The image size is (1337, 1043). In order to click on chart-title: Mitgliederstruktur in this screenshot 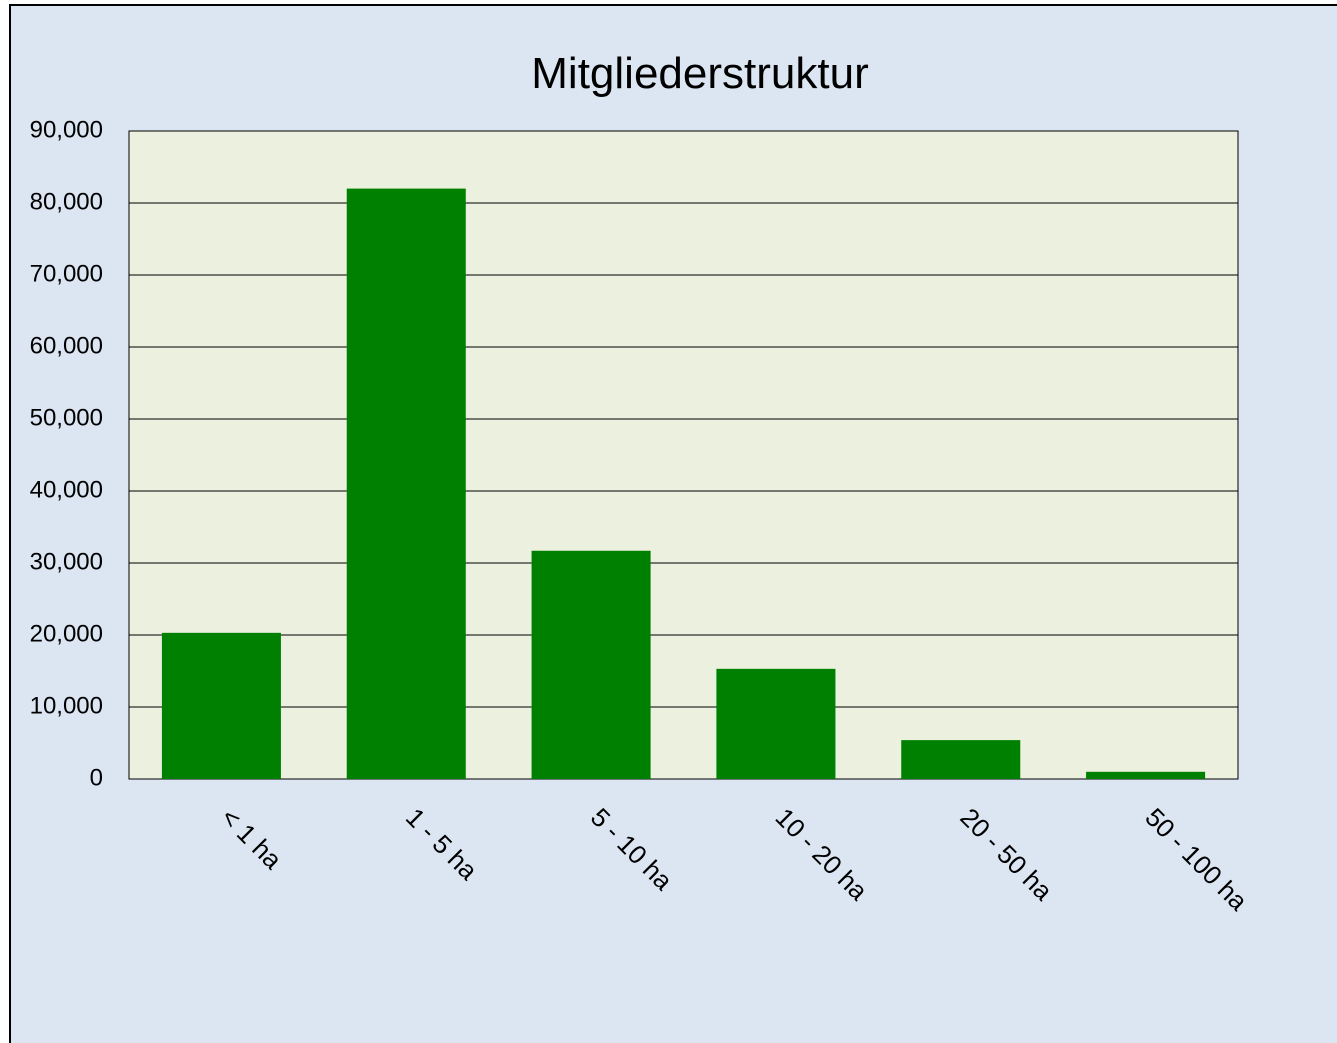, I will do `click(699, 73)`.